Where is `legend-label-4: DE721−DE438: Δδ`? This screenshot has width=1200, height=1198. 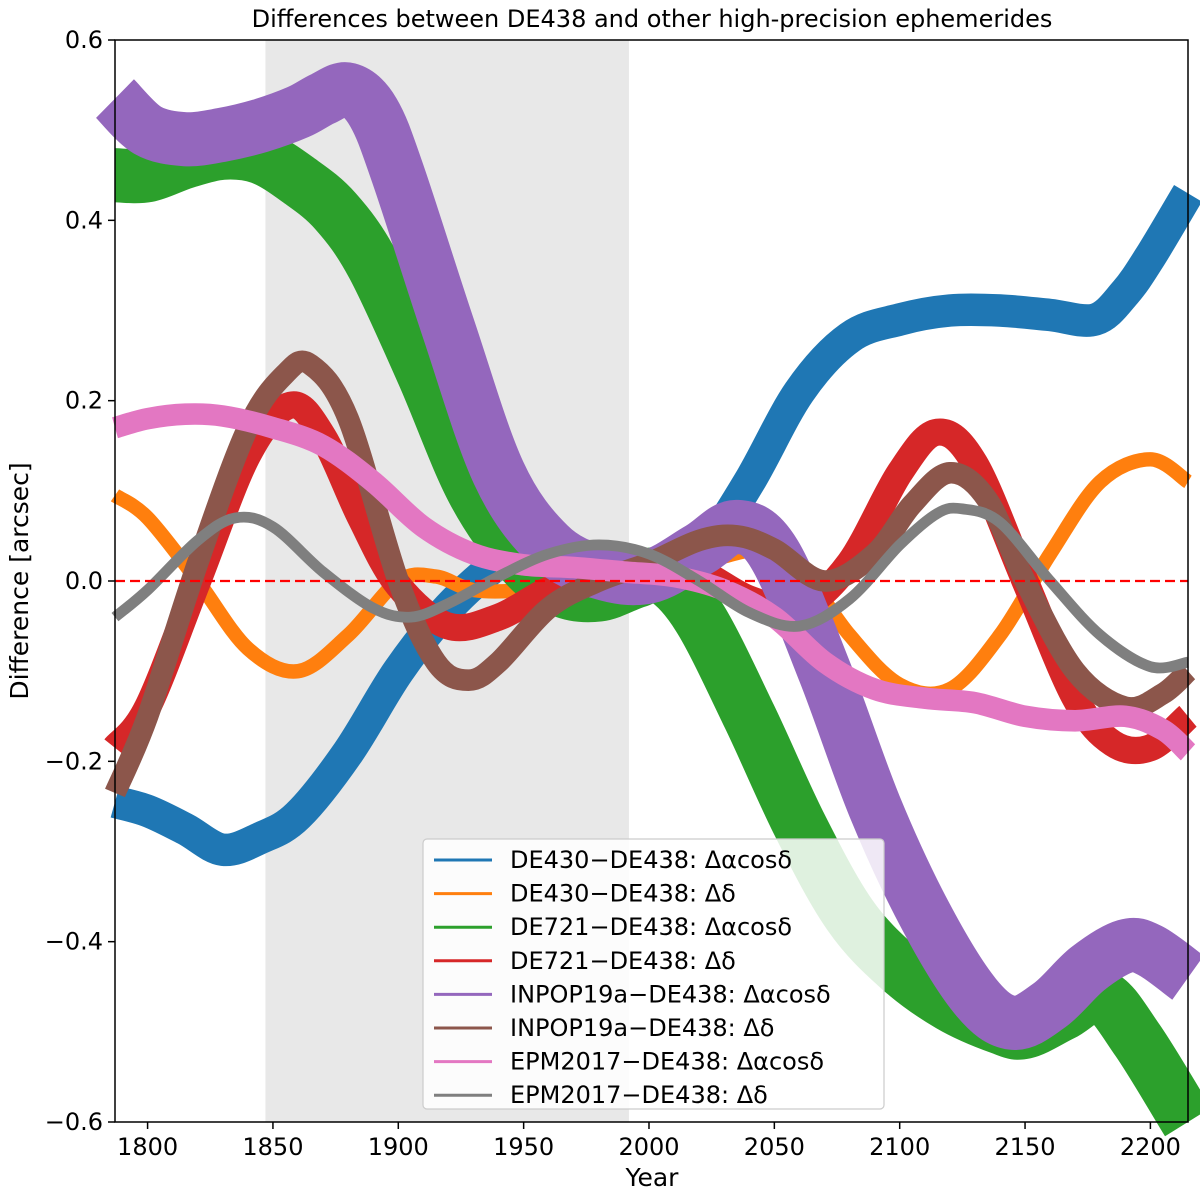 legend-label-4: DE721−DE438: Δδ is located at coordinates (623, 961).